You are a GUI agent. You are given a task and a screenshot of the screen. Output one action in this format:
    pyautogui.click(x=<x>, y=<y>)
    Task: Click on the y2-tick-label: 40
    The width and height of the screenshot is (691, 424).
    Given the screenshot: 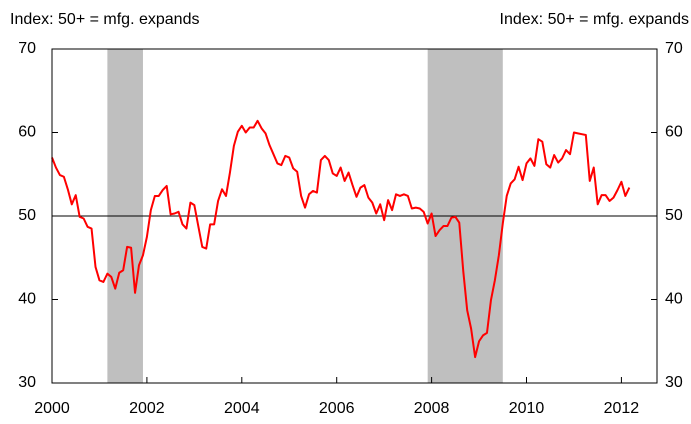 What is the action you would take?
    pyautogui.click(x=674, y=299)
    